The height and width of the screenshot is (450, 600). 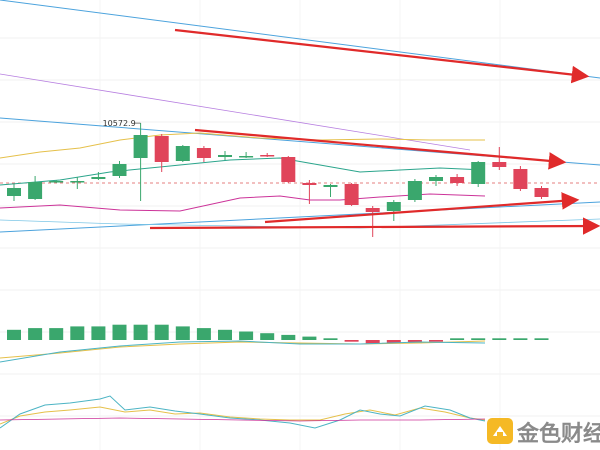 I want to click on high-price-label: 10572.9, so click(x=119, y=123).